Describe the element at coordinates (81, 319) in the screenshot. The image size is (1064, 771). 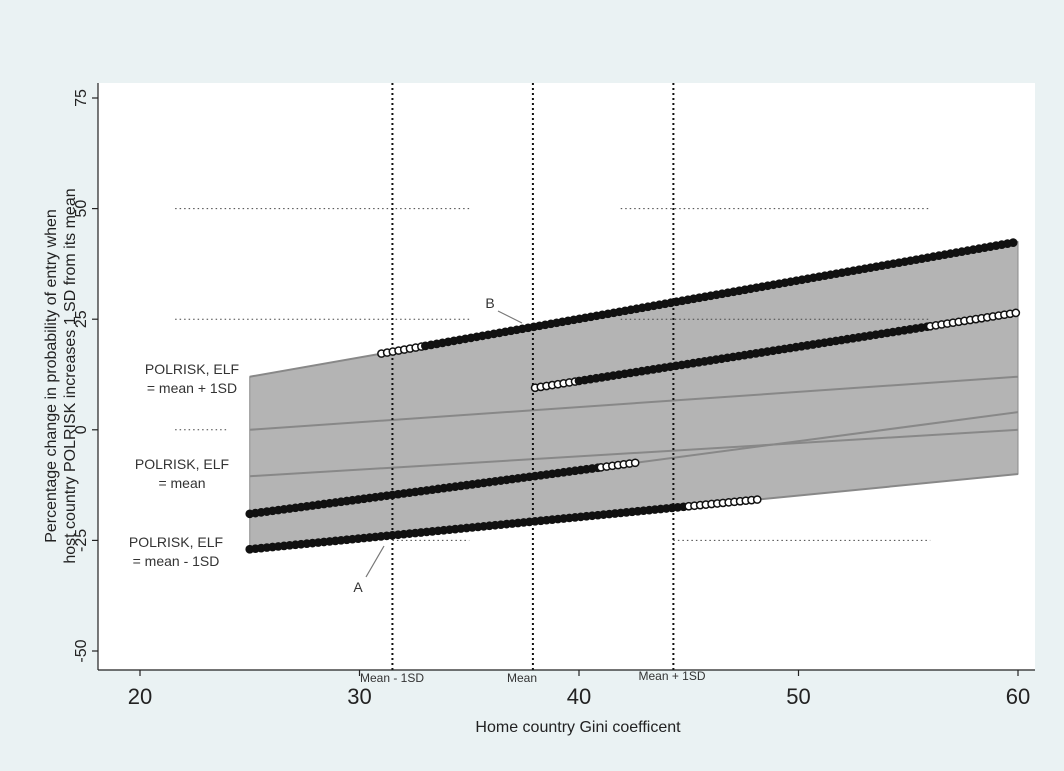
I see `y-tick-label: 25` at that location.